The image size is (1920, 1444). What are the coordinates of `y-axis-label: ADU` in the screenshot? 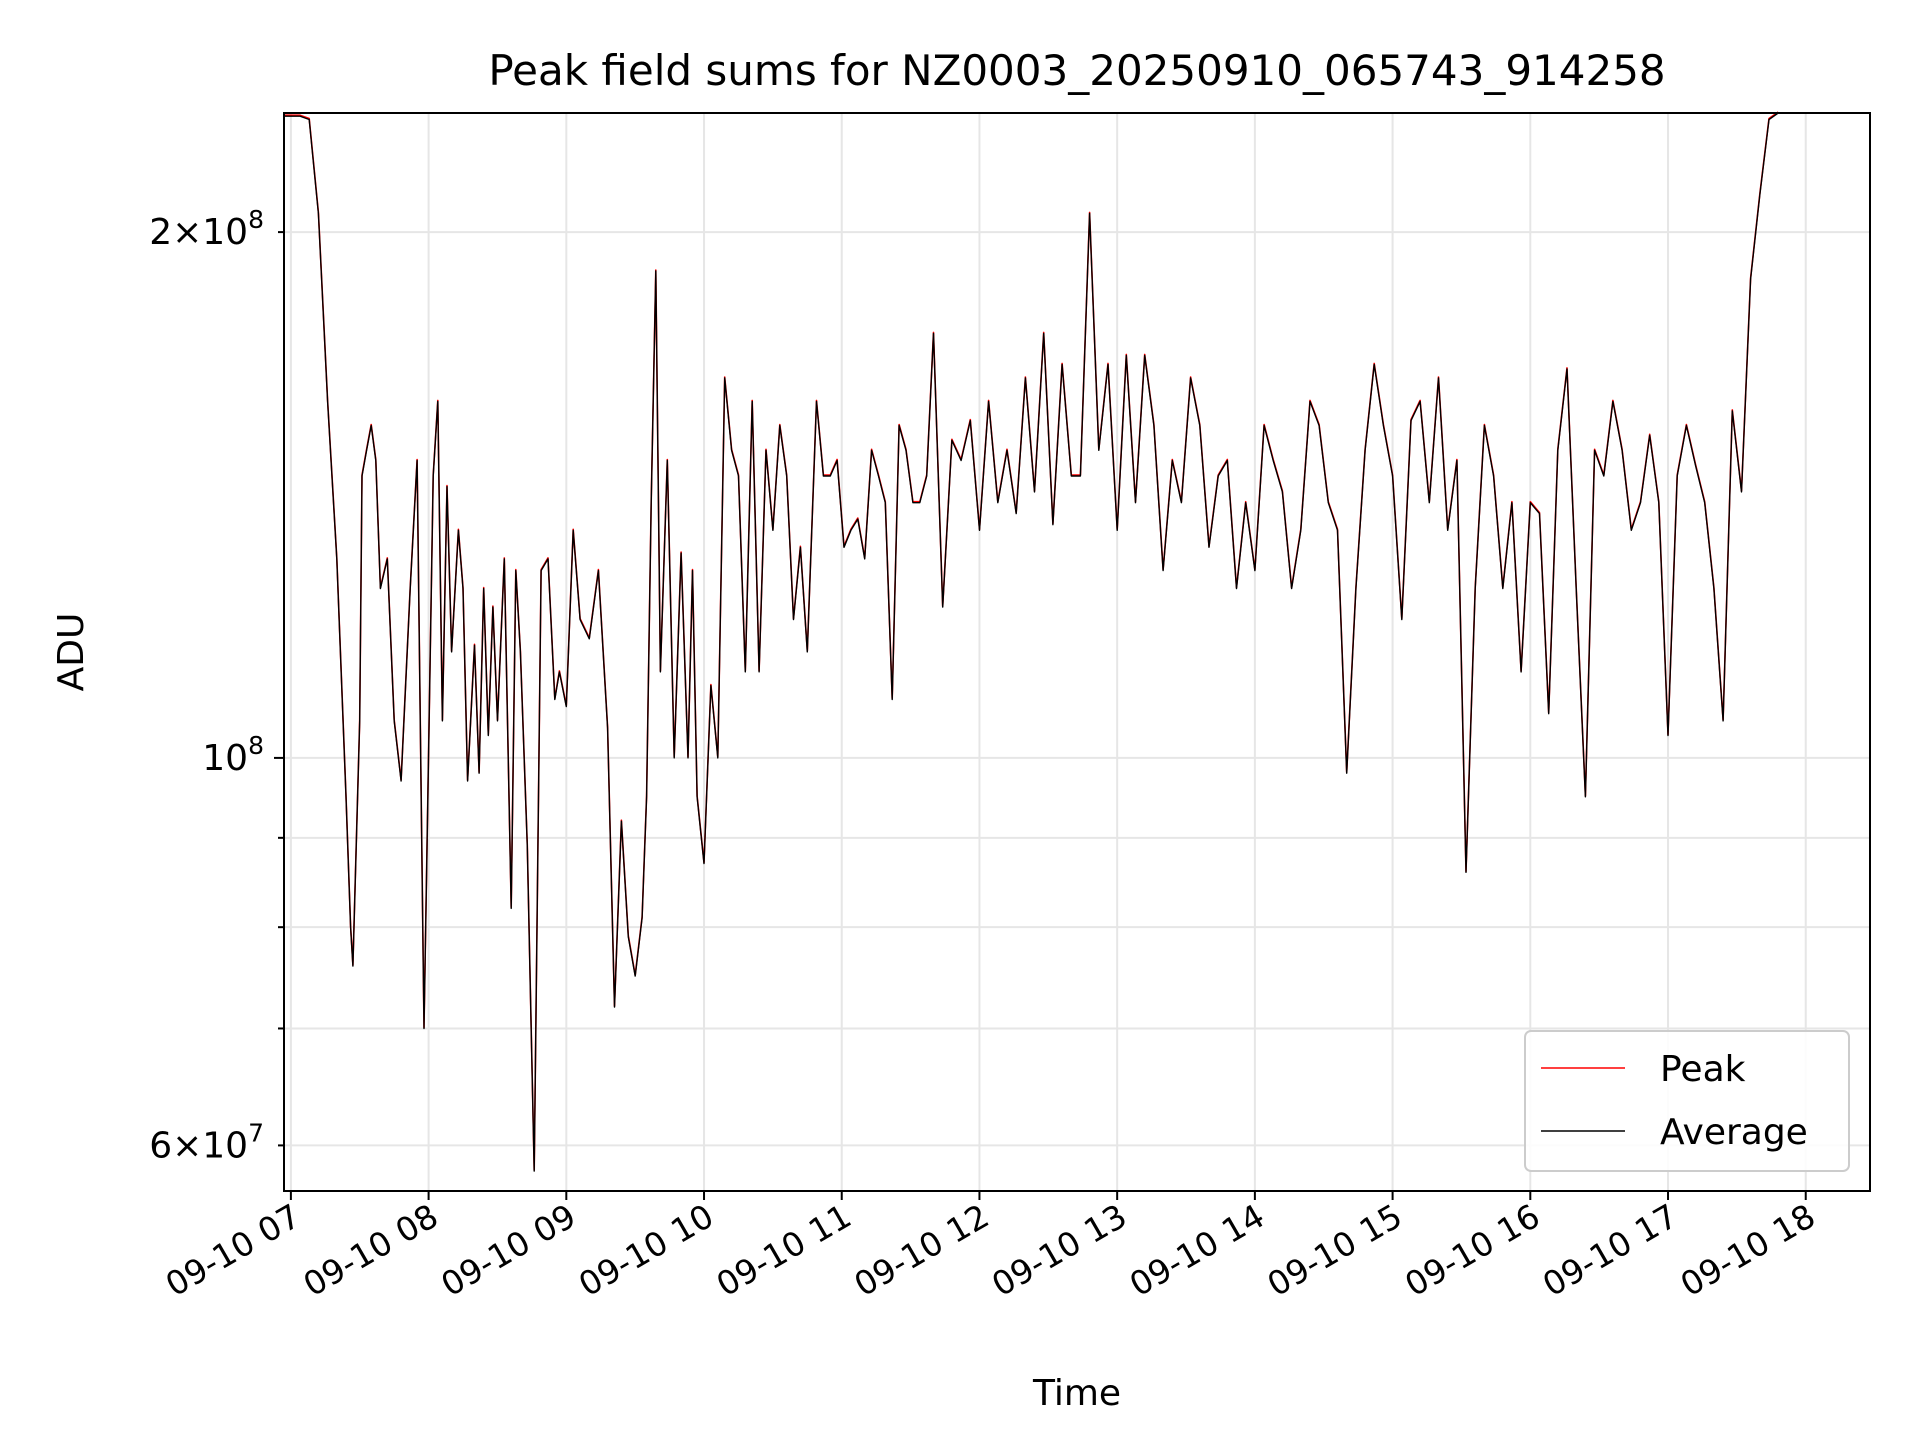 It's located at (71, 652).